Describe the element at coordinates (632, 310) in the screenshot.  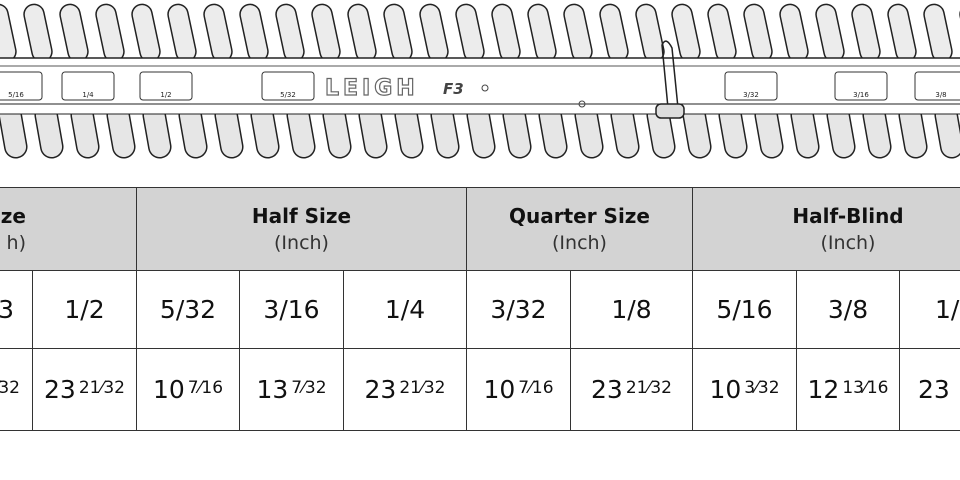
I see `size-cell: 1/8` at that location.